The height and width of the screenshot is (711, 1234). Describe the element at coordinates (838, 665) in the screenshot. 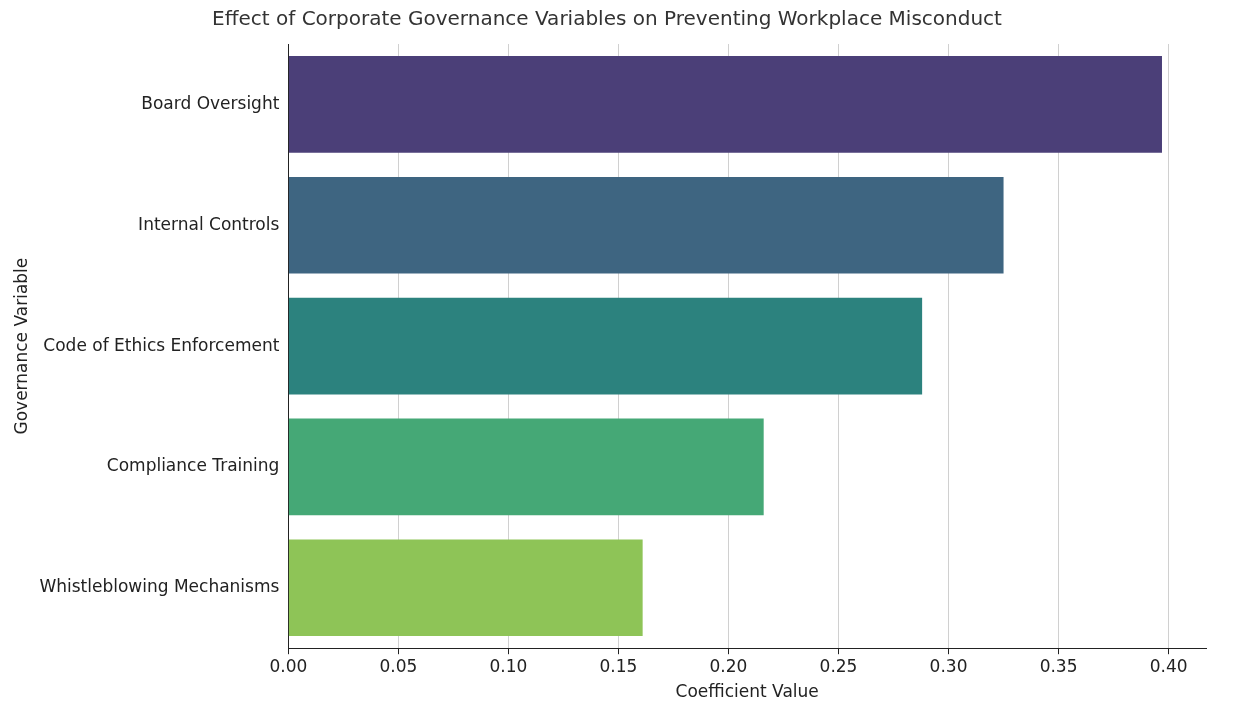

I see `x-tick-label: 0.25` at that location.